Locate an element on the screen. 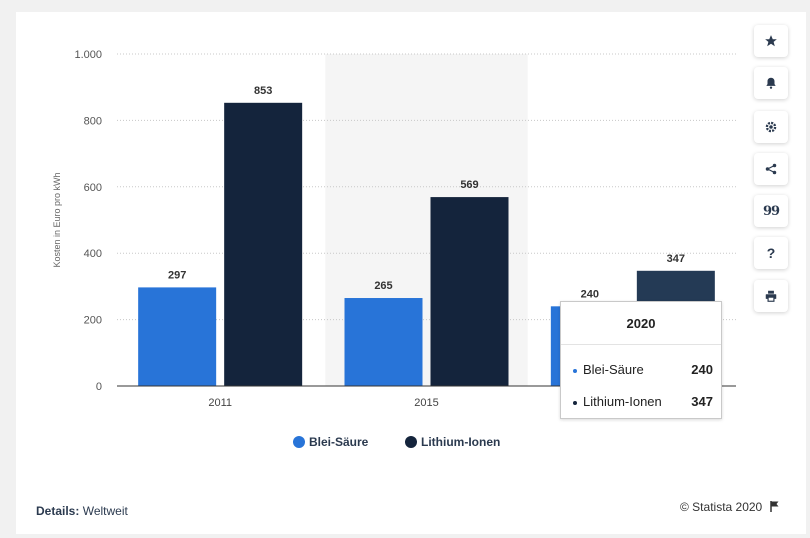  x-tick-label: 2015 is located at coordinates (426, 403).